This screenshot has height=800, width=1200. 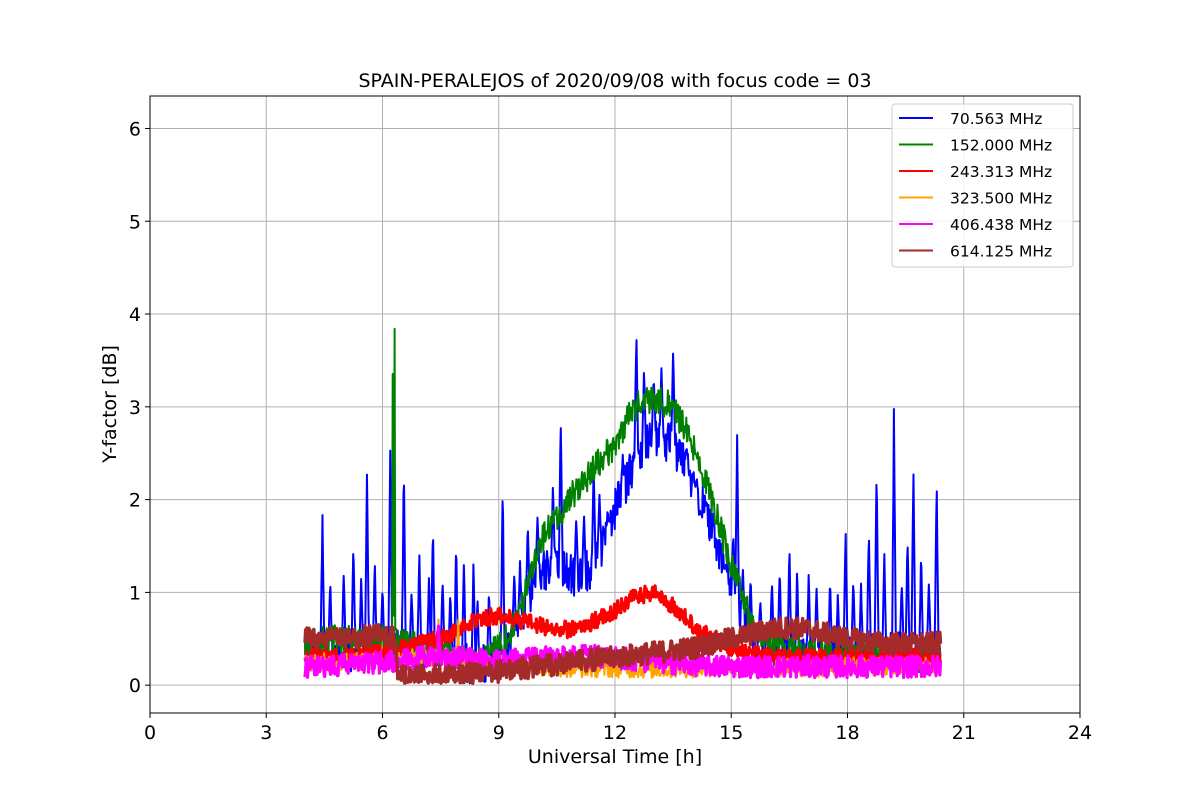 What do you see at coordinates (1001, 252) in the screenshot?
I see `legend-label: 614.125 MHz` at bounding box center [1001, 252].